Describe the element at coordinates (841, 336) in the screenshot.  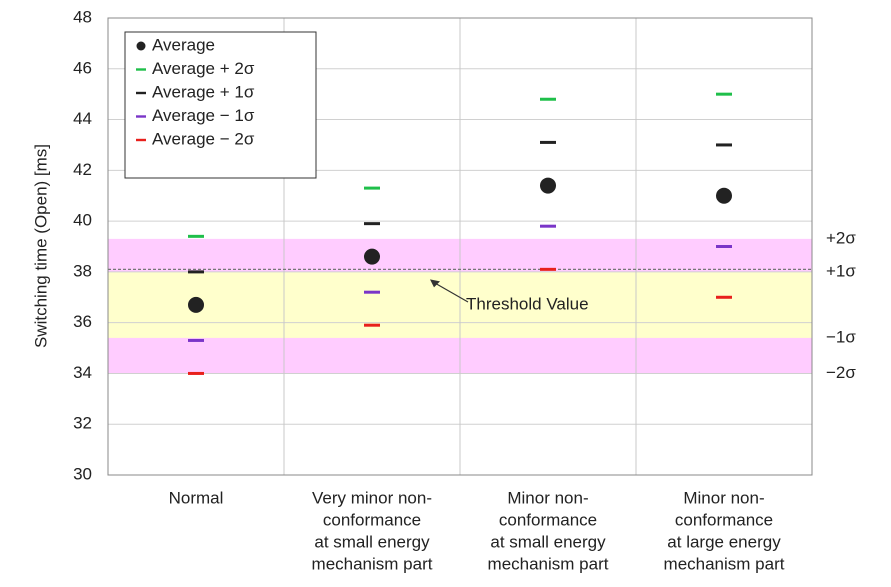
I see `band-label: −1σ` at that location.